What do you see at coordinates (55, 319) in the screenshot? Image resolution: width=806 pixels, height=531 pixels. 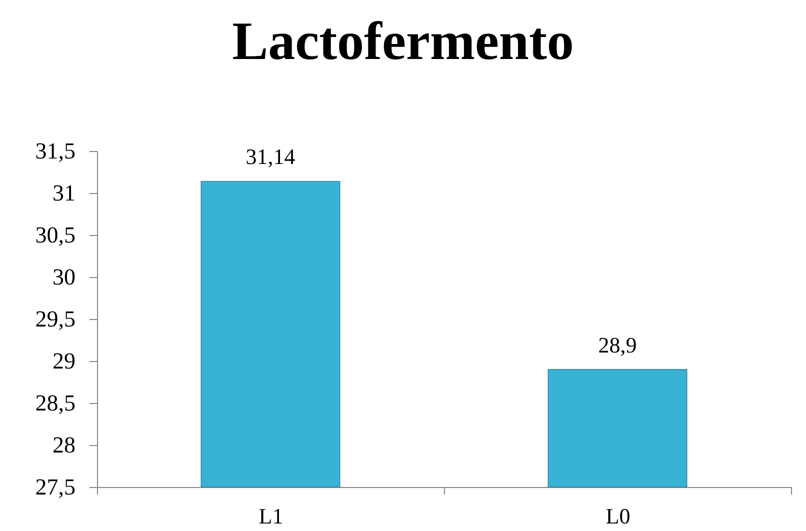 I see `y-tick-label: 29,5` at bounding box center [55, 319].